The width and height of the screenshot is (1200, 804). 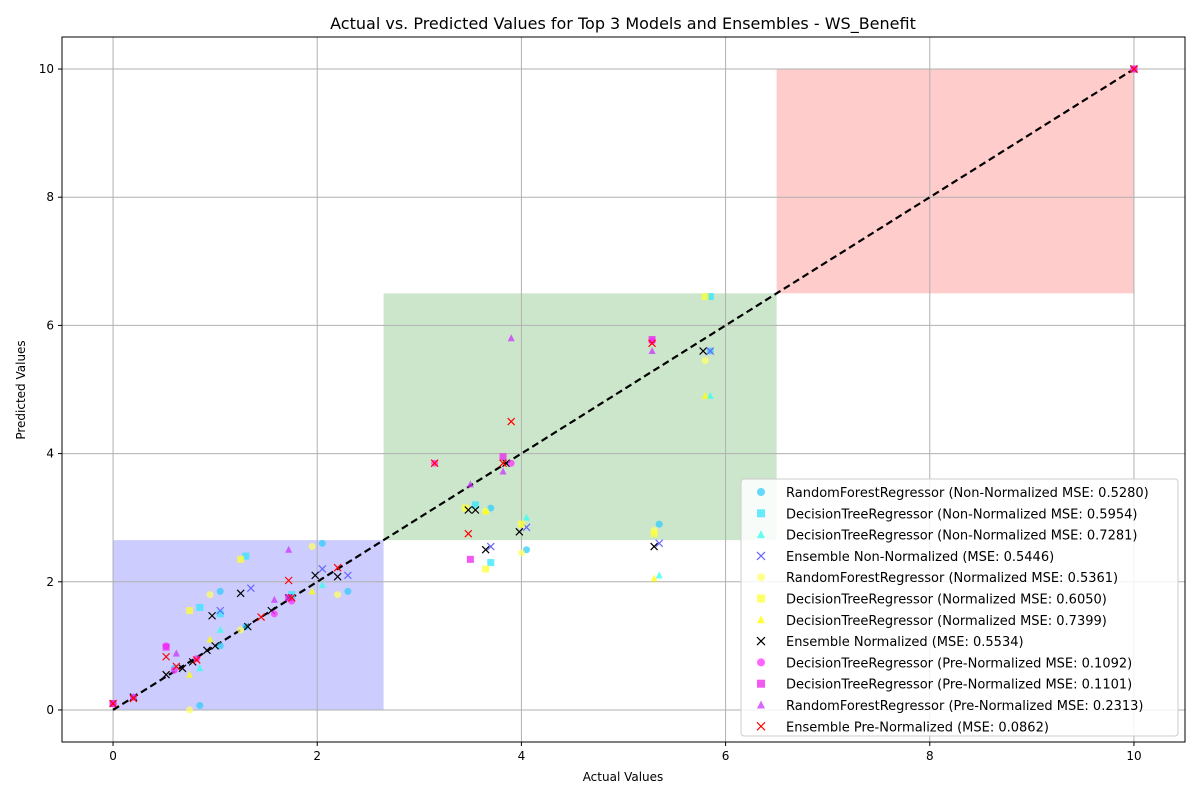 I want to click on x-tick-label: 2, so click(x=317, y=756).